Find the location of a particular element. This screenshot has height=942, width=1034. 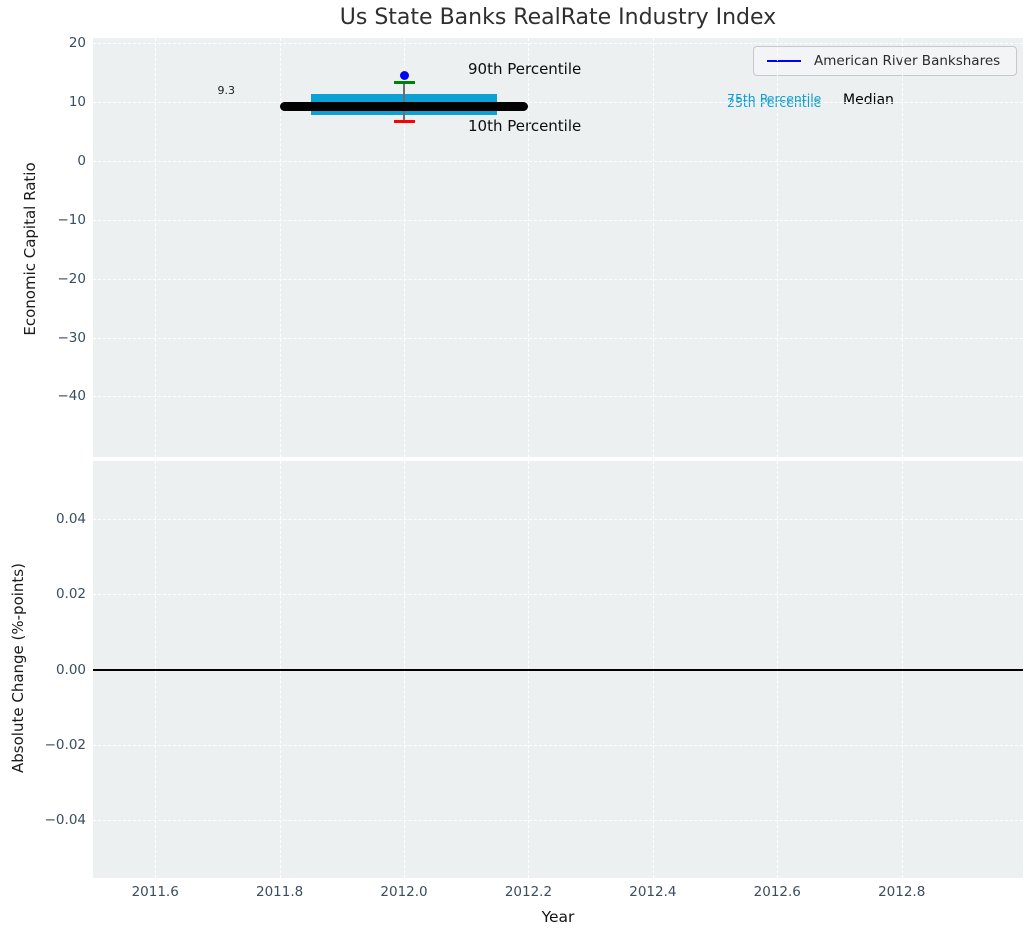

p90-percentile-label: 90th Percentile is located at coordinates (525, 69).